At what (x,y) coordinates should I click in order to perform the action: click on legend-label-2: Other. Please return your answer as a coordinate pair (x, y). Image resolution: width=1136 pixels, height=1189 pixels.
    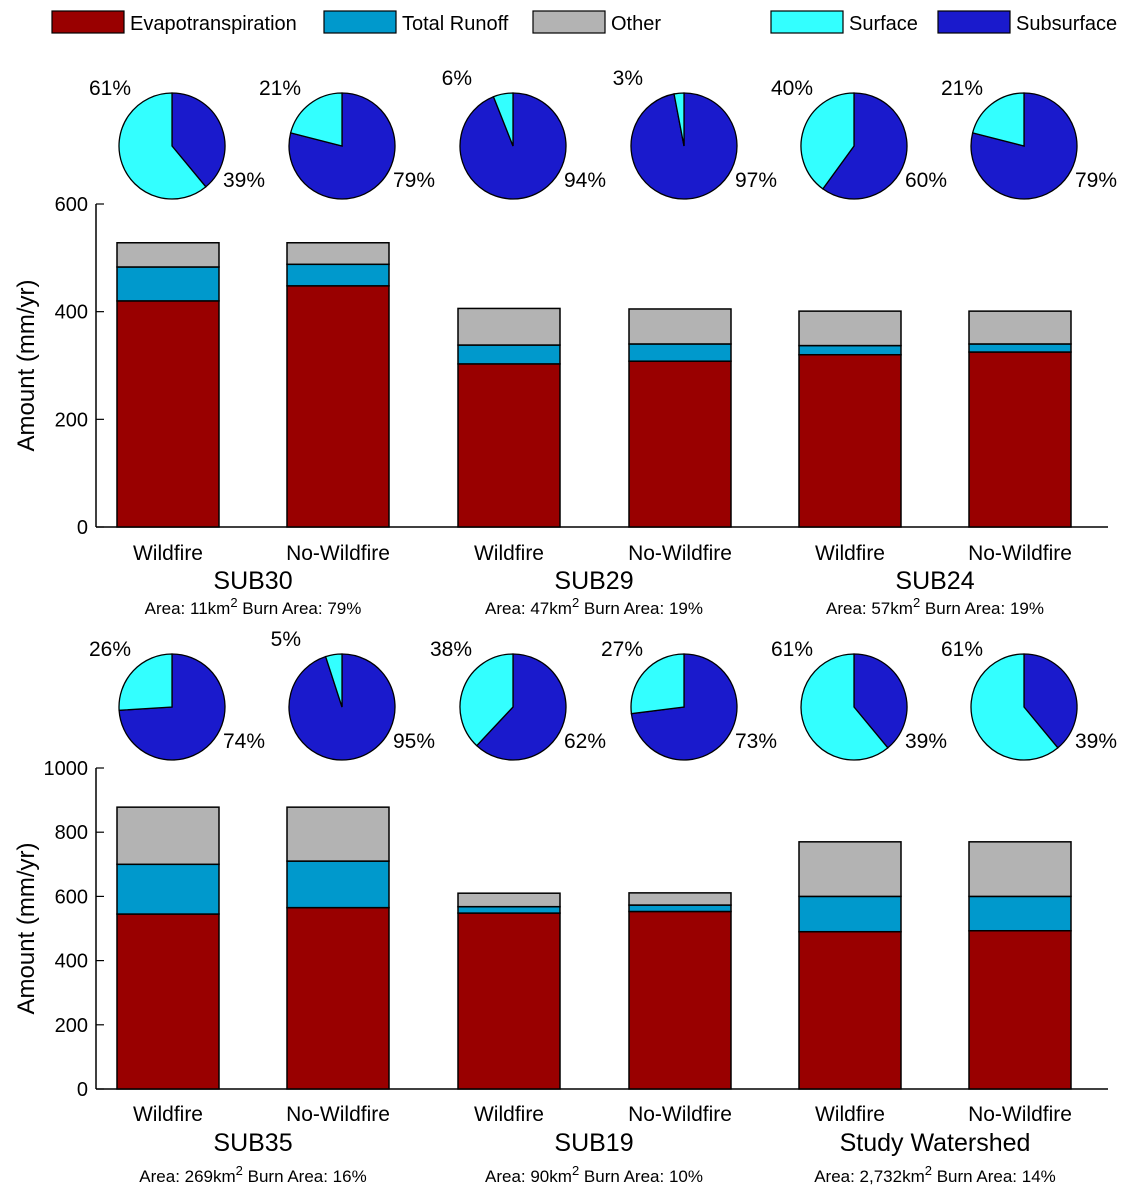
    Looking at the image, I should click on (636, 24).